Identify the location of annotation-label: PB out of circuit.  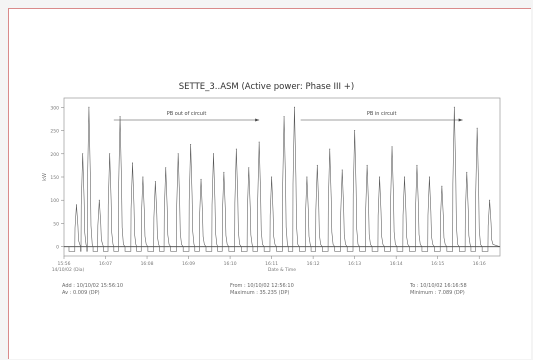
(187, 114).